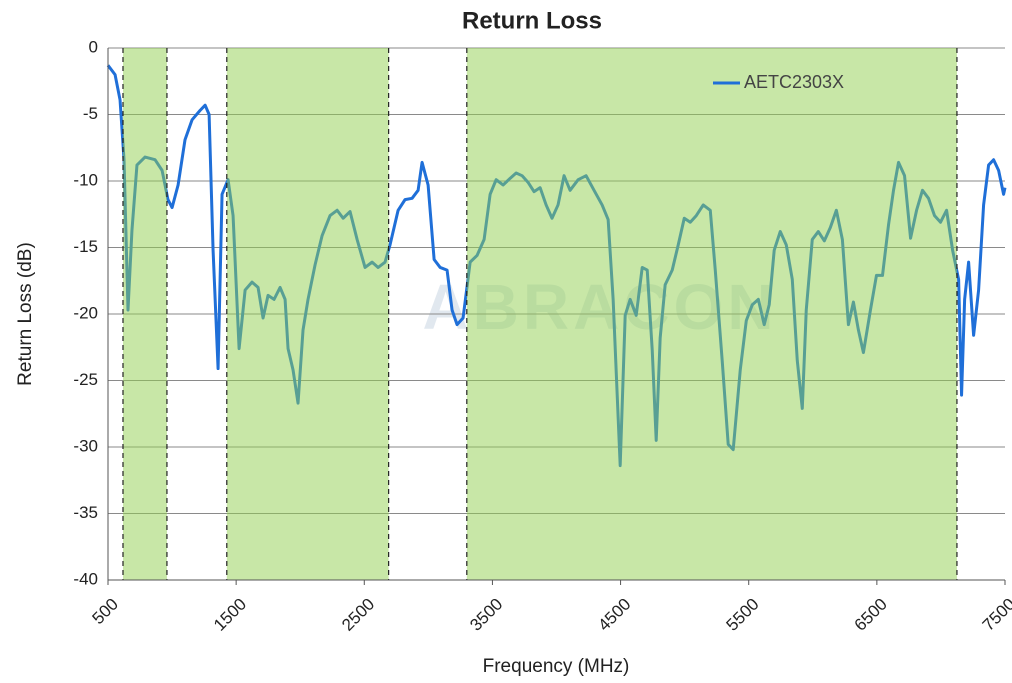 The image size is (1012, 683). I want to click on y-axis-label: Return Loss (dB), so click(25, 314).